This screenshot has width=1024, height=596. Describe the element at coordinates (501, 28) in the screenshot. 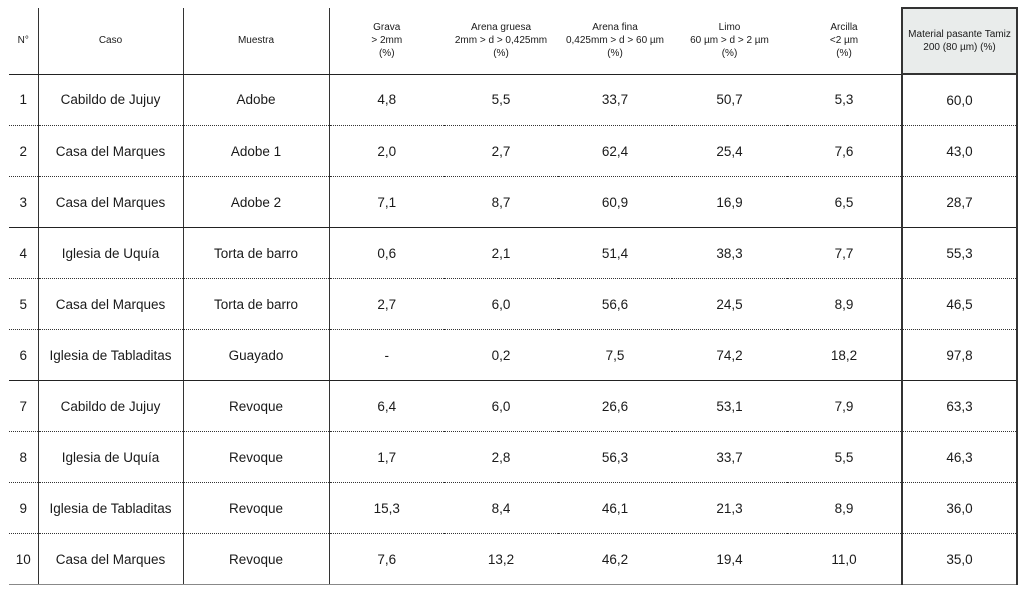

I see `header-arena-gruesa-line: Arena gruesa` at that location.